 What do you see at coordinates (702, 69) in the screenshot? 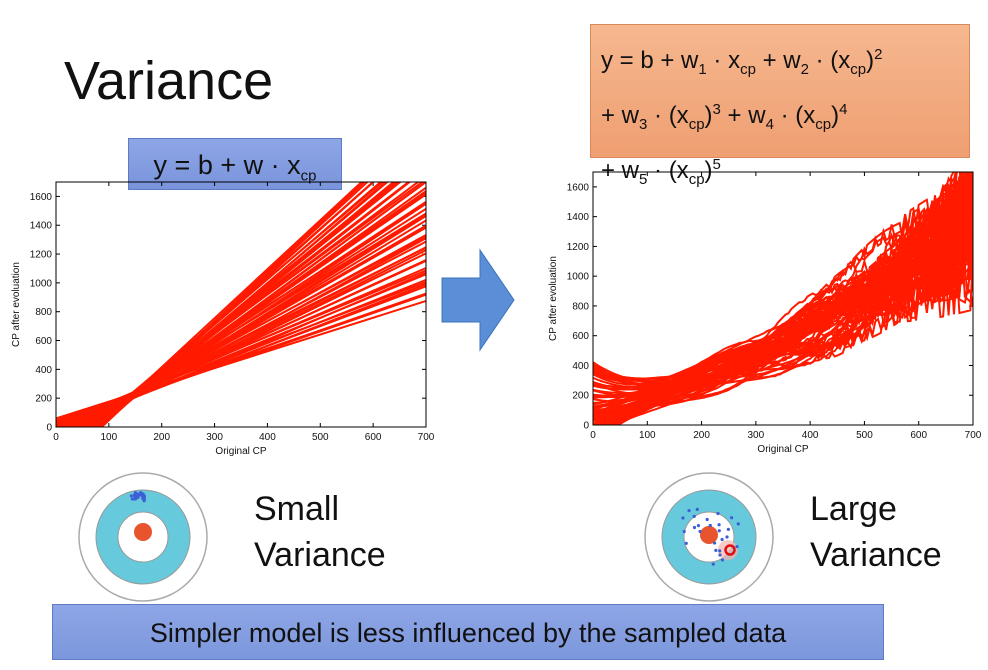
I see `poly-l1-s1: 1` at bounding box center [702, 69].